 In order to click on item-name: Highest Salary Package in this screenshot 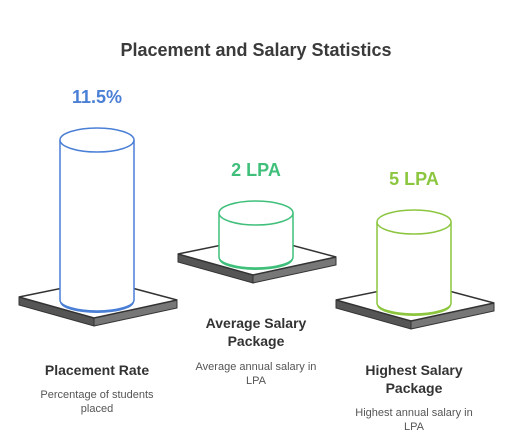, I will do `click(414, 379)`.